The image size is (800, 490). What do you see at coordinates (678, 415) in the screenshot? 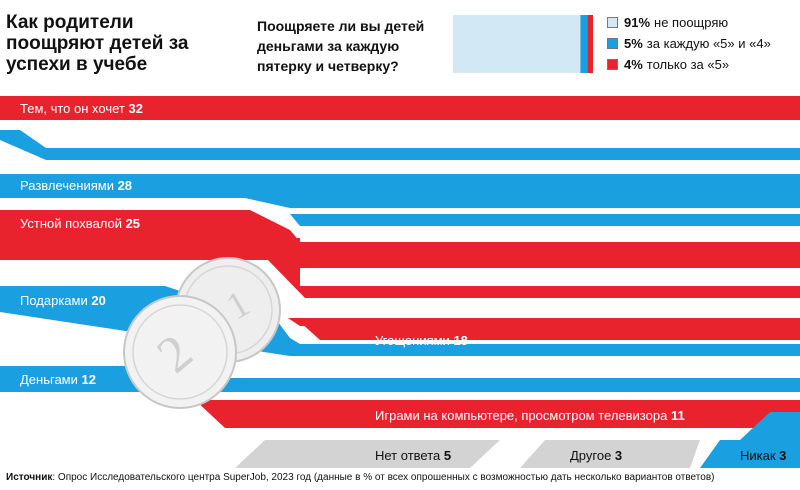
I see `category-value: 11` at bounding box center [678, 415].